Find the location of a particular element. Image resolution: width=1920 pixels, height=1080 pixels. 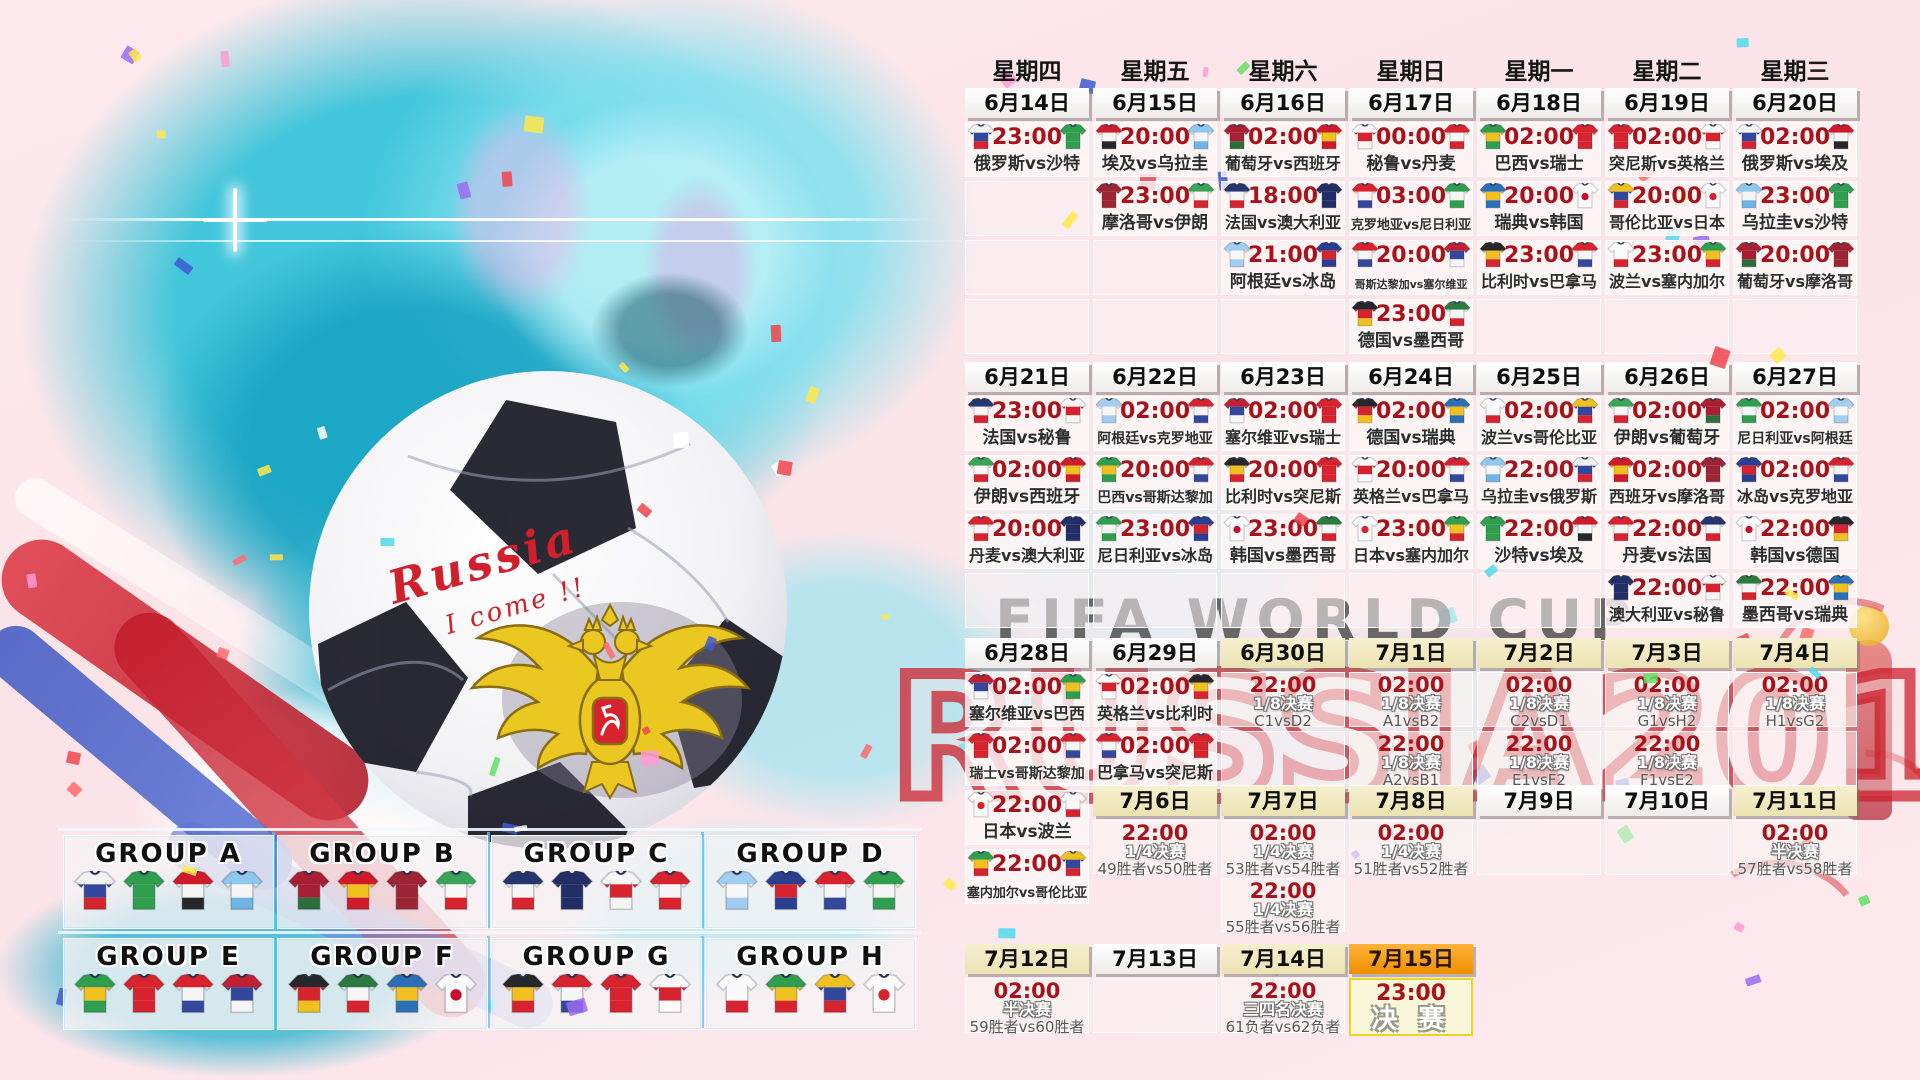

match-cell: 23:00 法国vs秘鲁 is located at coordinates (1027, 423).